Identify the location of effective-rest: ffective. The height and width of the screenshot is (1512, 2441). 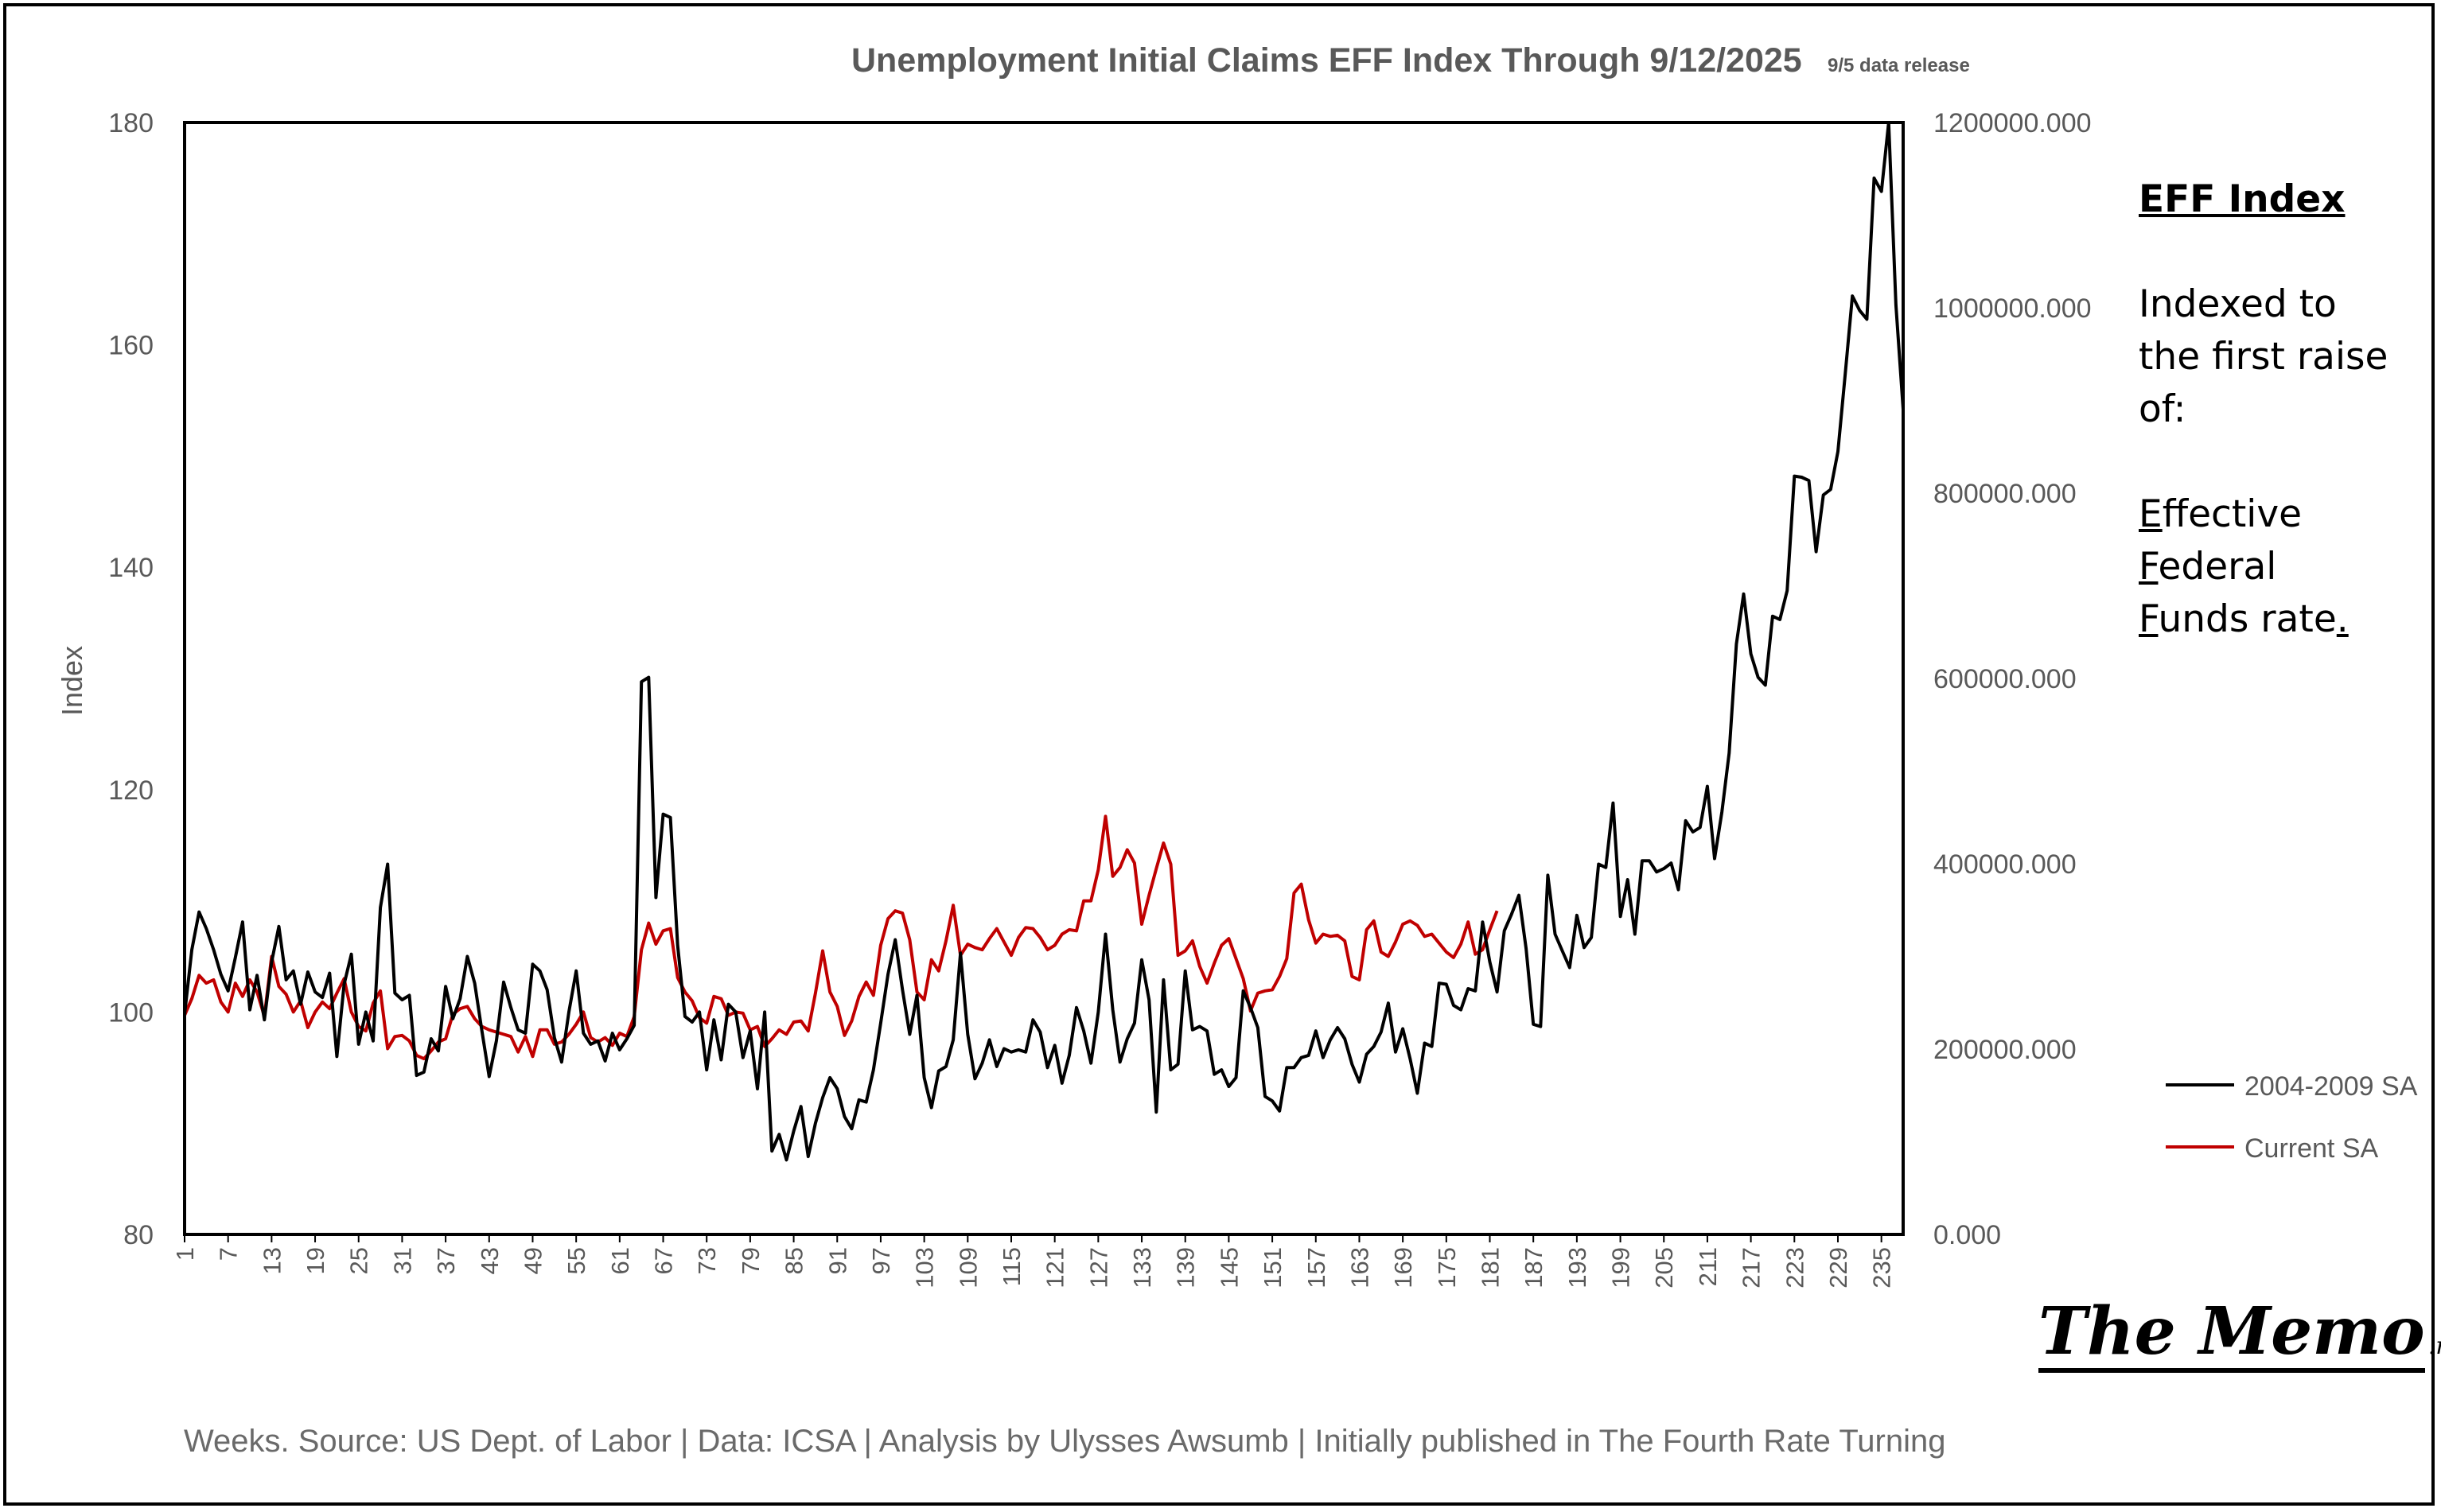
(2232, 514).